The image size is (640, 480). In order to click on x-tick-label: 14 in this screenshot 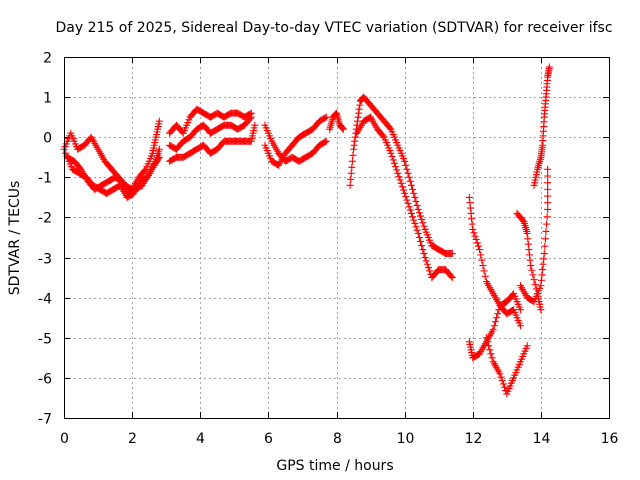, I will do `click(542, 439)`.